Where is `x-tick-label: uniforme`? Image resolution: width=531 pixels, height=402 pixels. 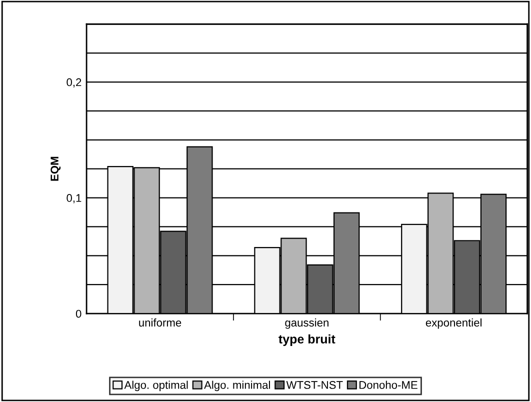 x-tick-label: uniforme is located at coordinates (160, 322).